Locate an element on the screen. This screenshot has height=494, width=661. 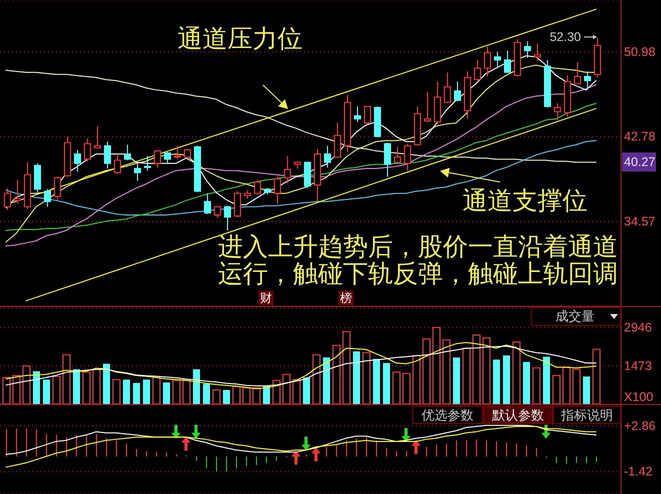
annotation: 通道压力位 is located at coordinates (240, 38).